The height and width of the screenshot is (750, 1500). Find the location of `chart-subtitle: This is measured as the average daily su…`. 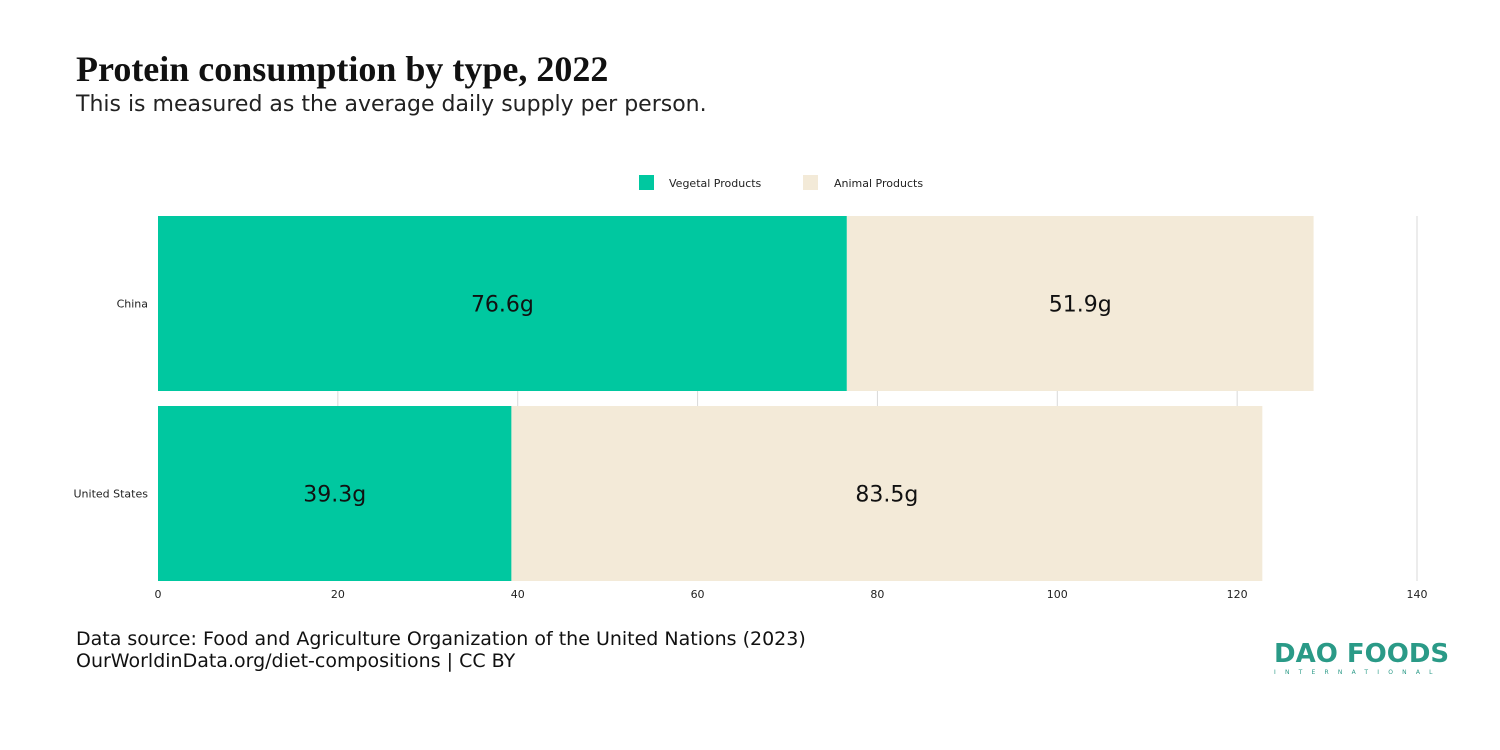

chart-subtitle: This is measured as the average daily su… is located at coordinates (391, 104).